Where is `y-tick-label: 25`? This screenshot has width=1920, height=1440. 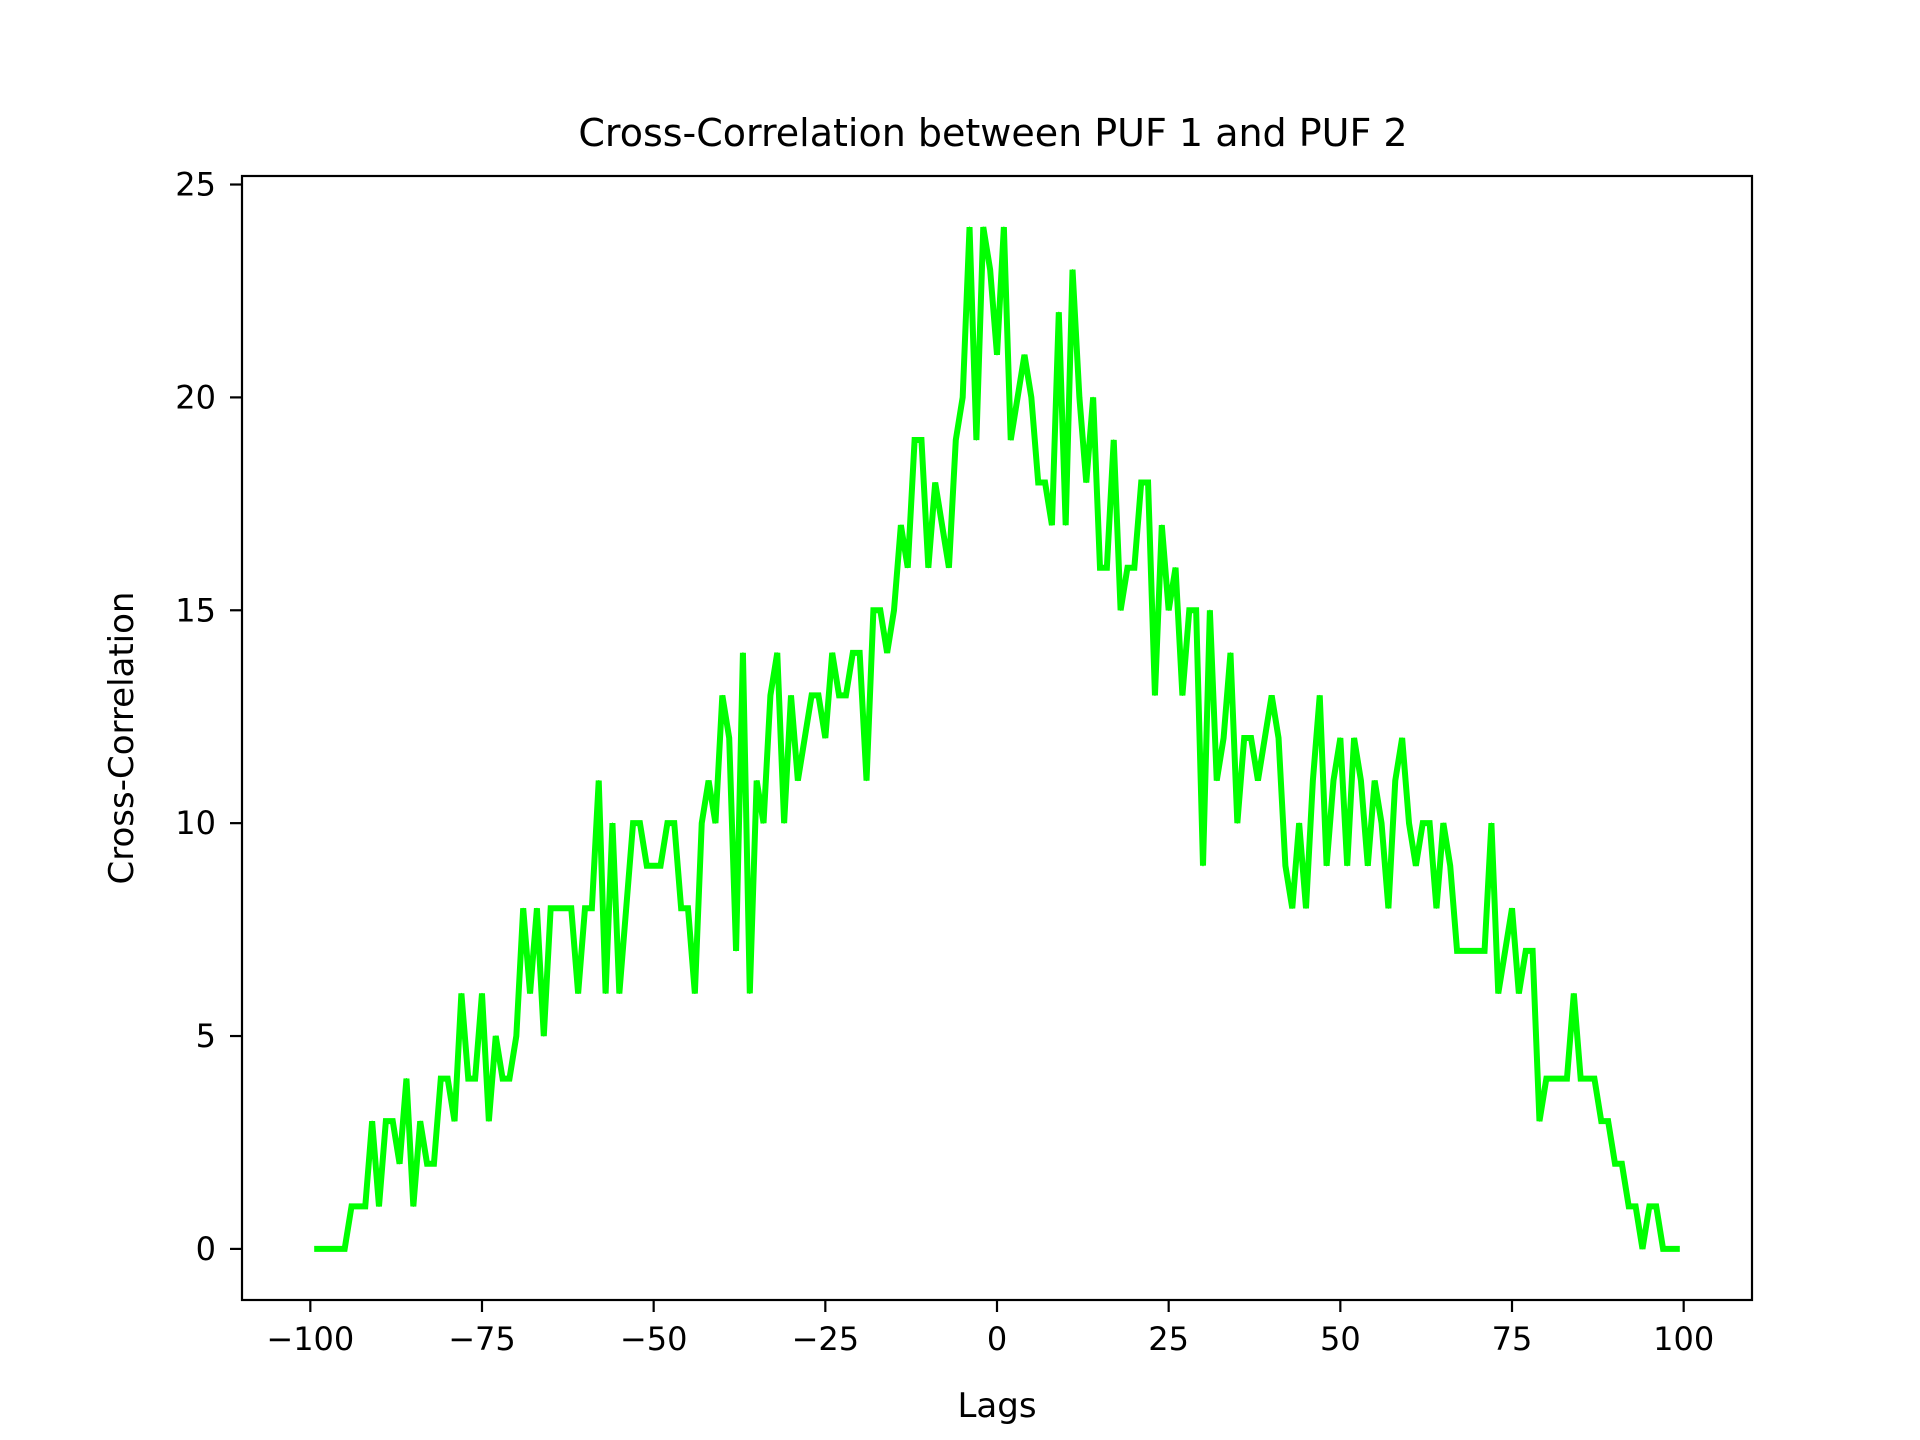 y-tick-label: 25 is located at coordinates (195, 185).